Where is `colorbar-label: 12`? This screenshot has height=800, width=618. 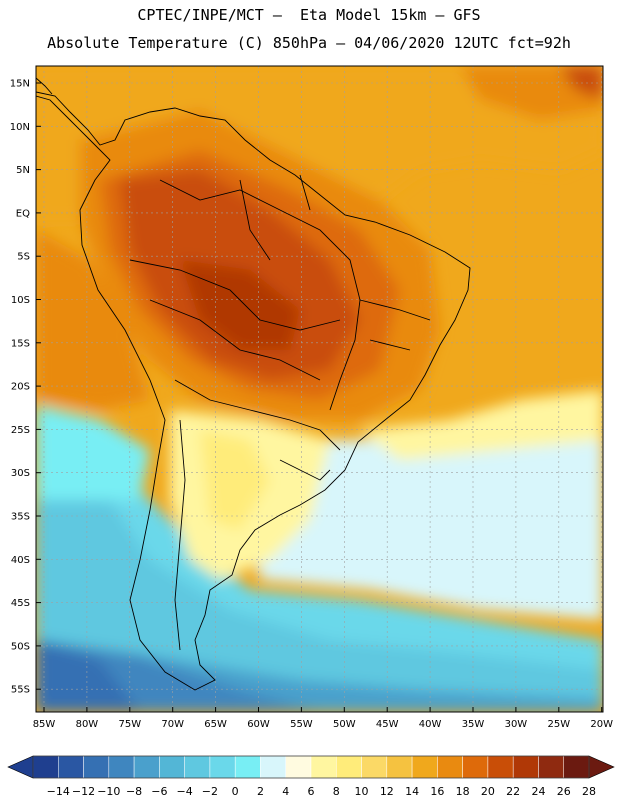
colorbar-label: 12 is located at coordinates (387, 791).